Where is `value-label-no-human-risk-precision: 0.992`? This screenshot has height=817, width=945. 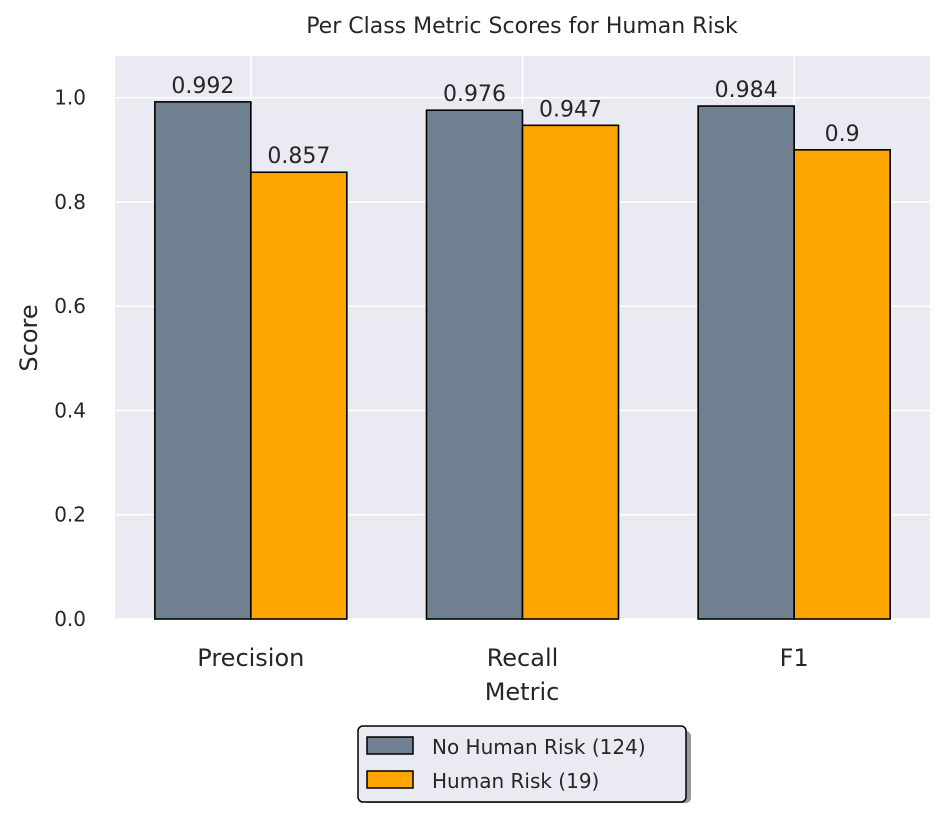 value-label-no-human-risk-precision: 0.992 is located at coordinates (202, 86).